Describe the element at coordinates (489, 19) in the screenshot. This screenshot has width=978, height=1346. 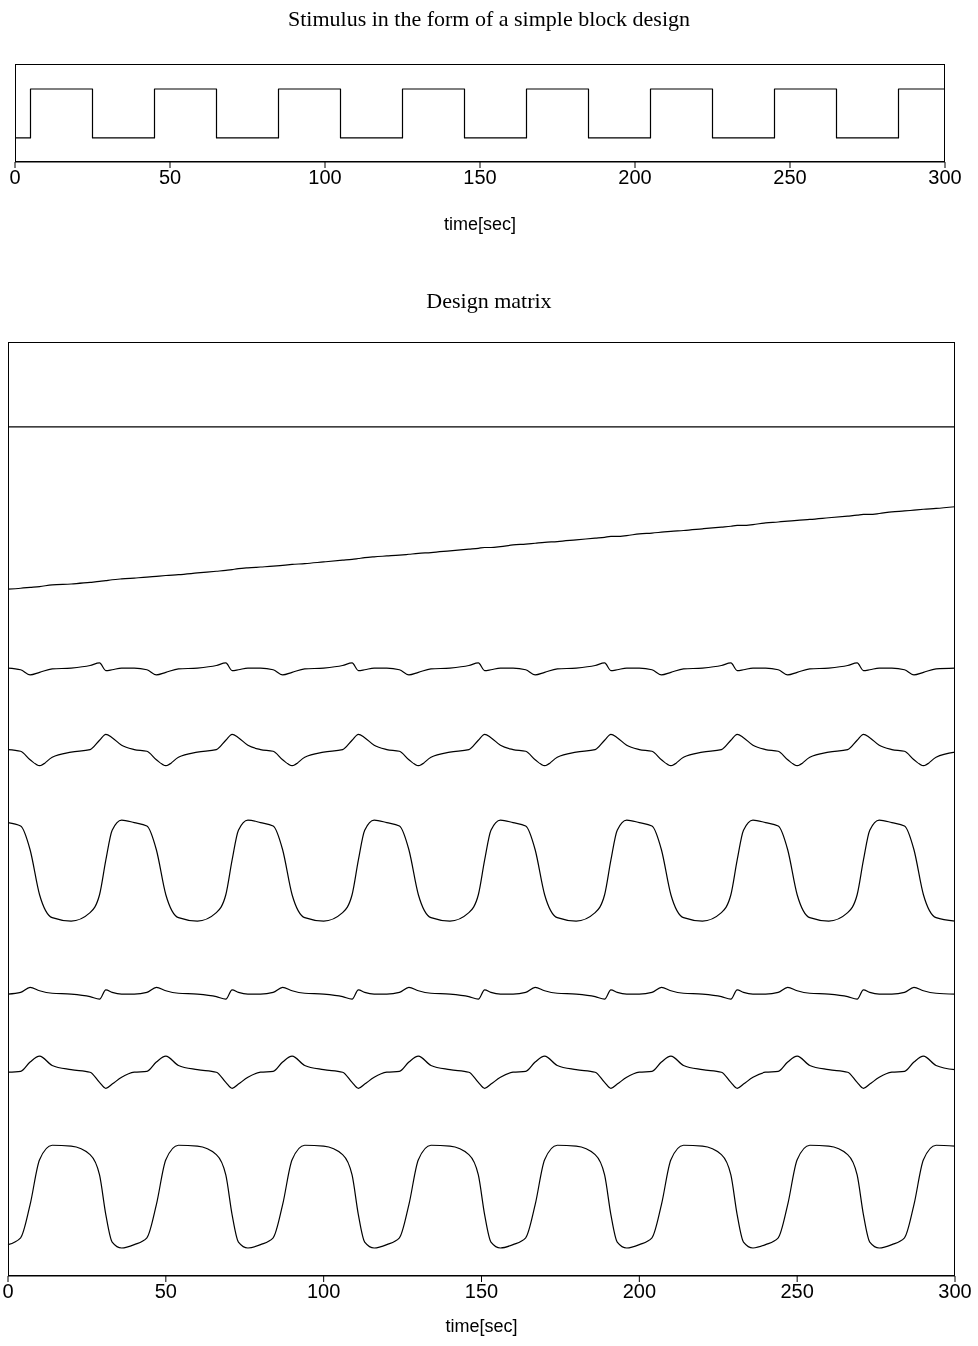
I see `chart-title: Stimulus in the form of a simple block design` at that location.